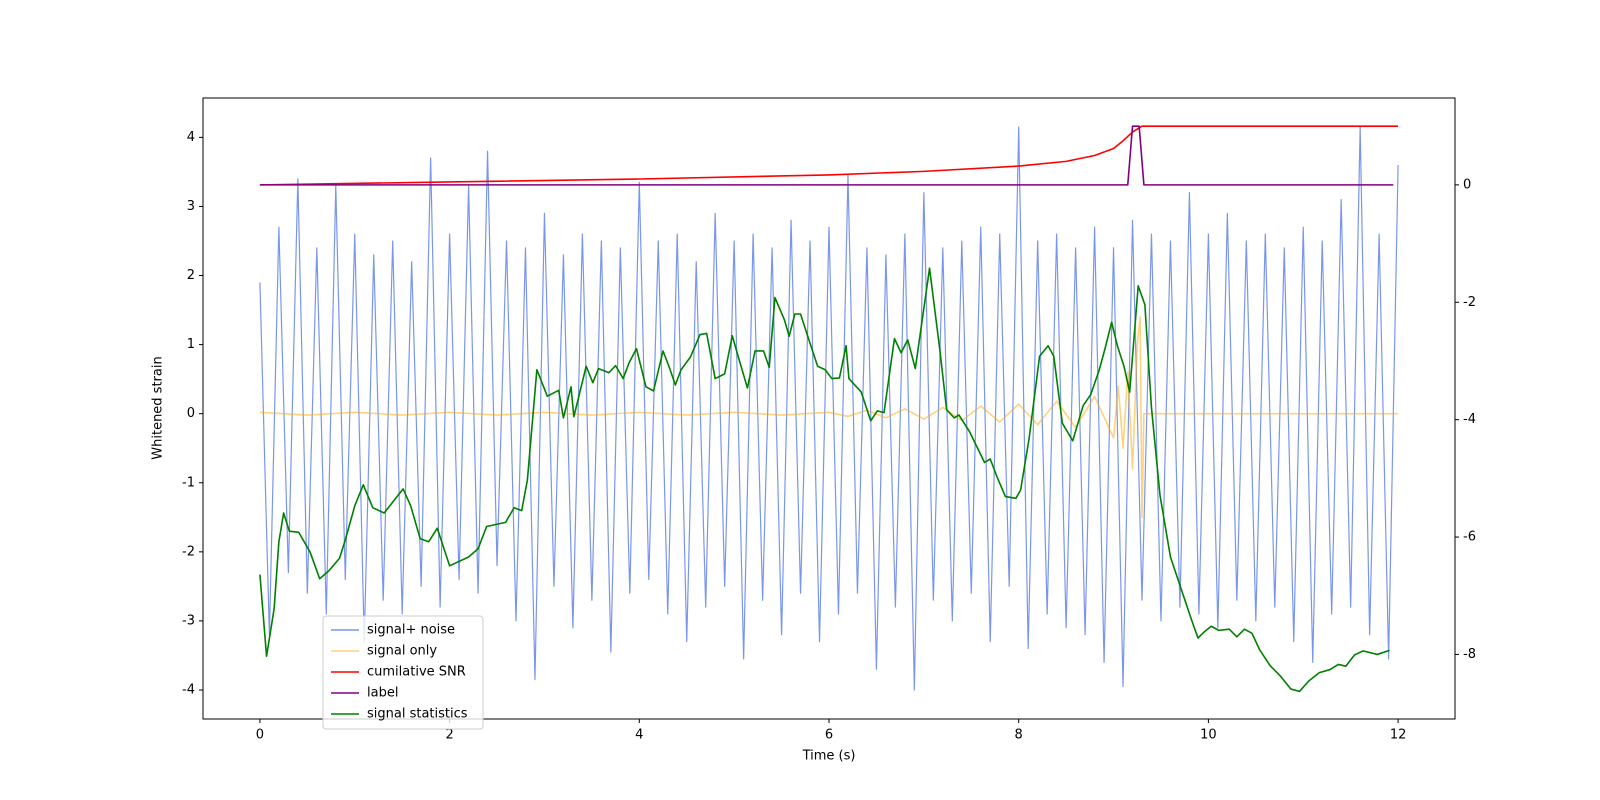 The image size is (1600, 800). I want to click on y-tick-label: 1, so click(191, 344).